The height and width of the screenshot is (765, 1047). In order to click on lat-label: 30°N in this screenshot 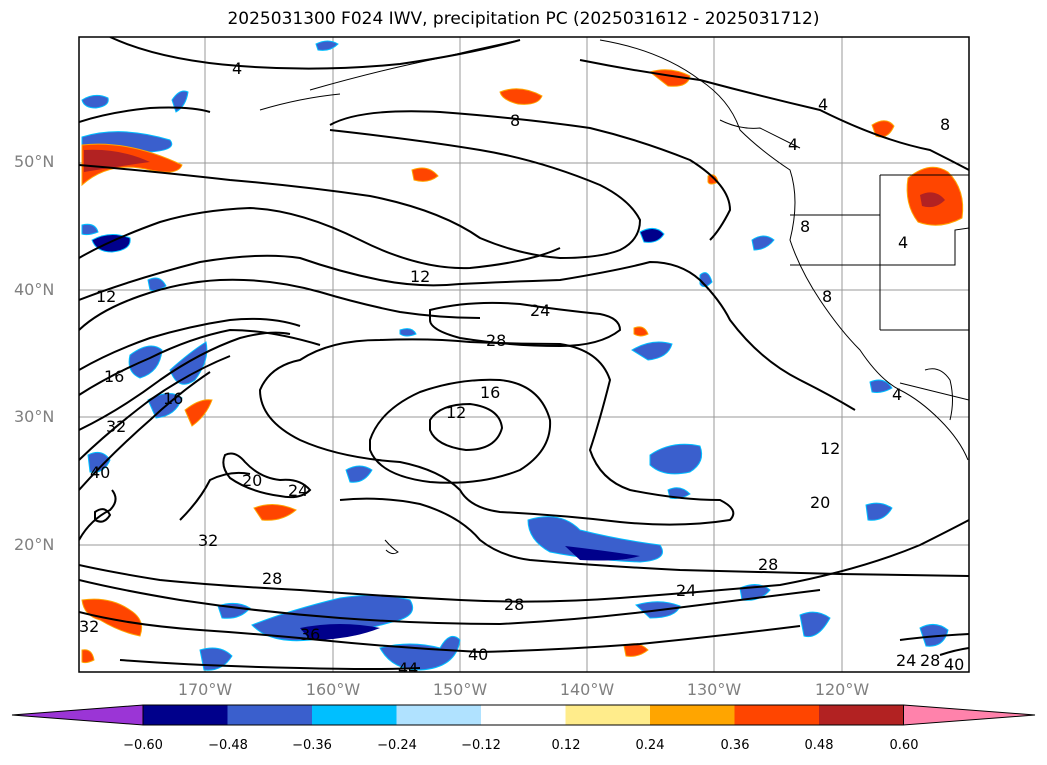, I will do `click(34, 416)`.